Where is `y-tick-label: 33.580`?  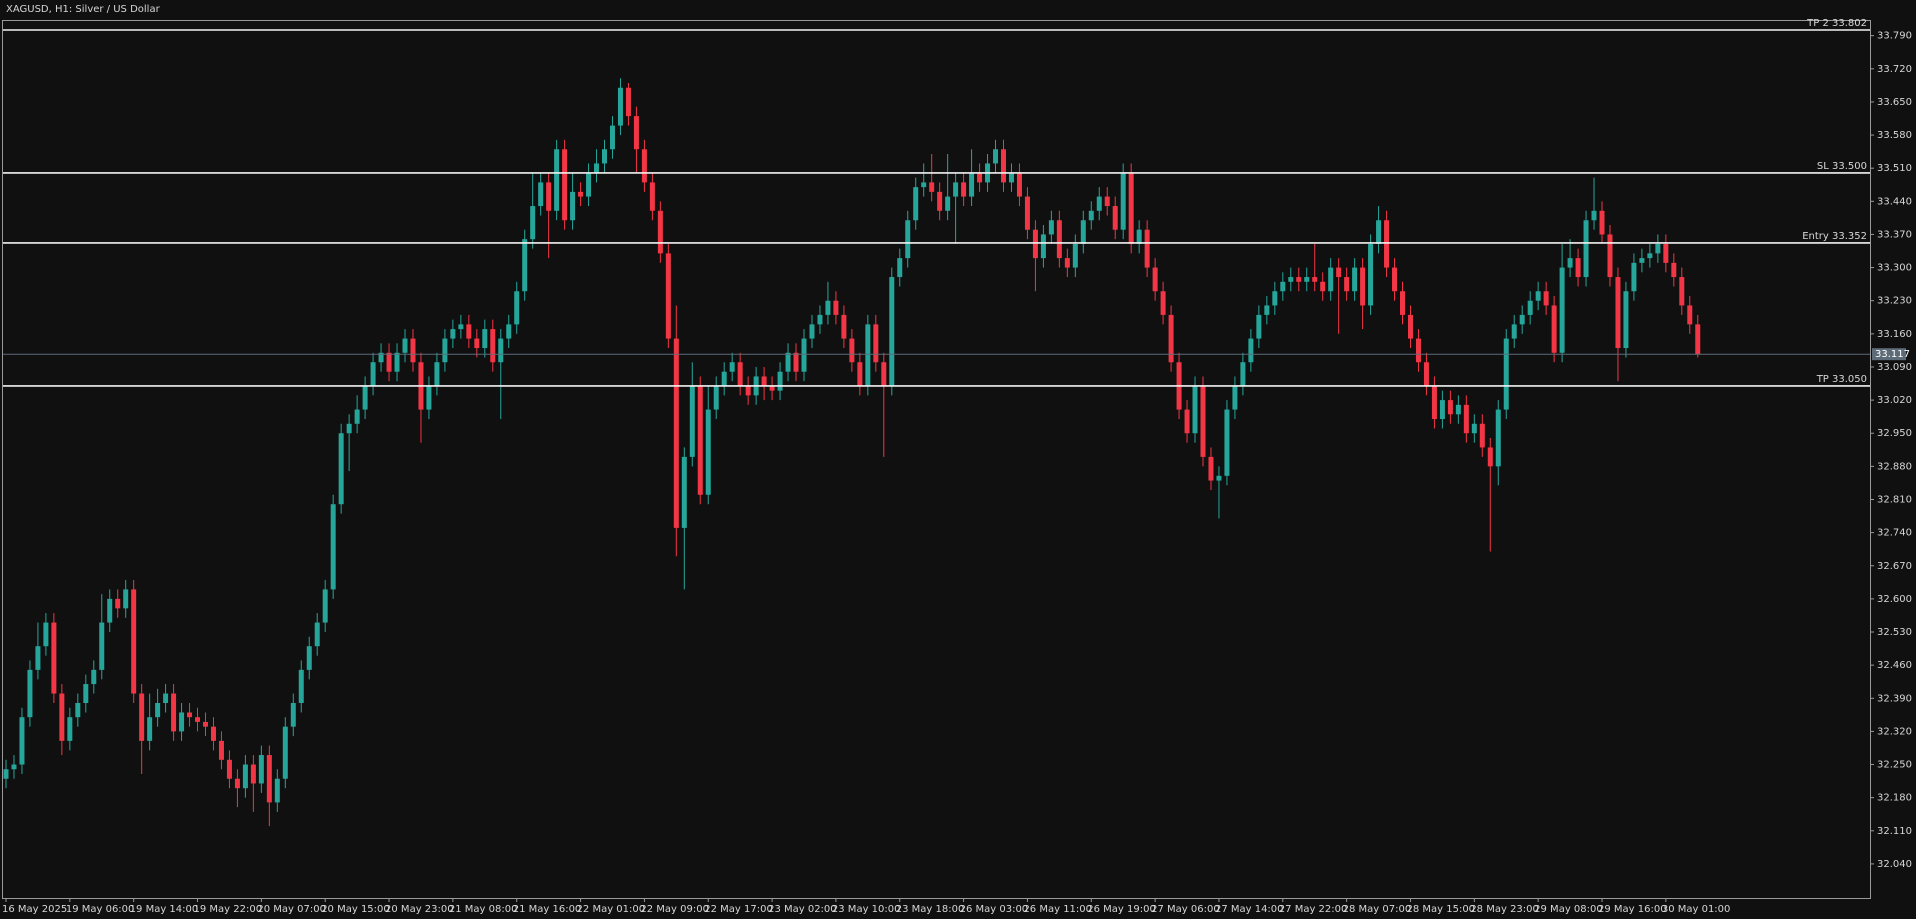 y-tick-label: 33.580 is located at coordinates (1894, 135).